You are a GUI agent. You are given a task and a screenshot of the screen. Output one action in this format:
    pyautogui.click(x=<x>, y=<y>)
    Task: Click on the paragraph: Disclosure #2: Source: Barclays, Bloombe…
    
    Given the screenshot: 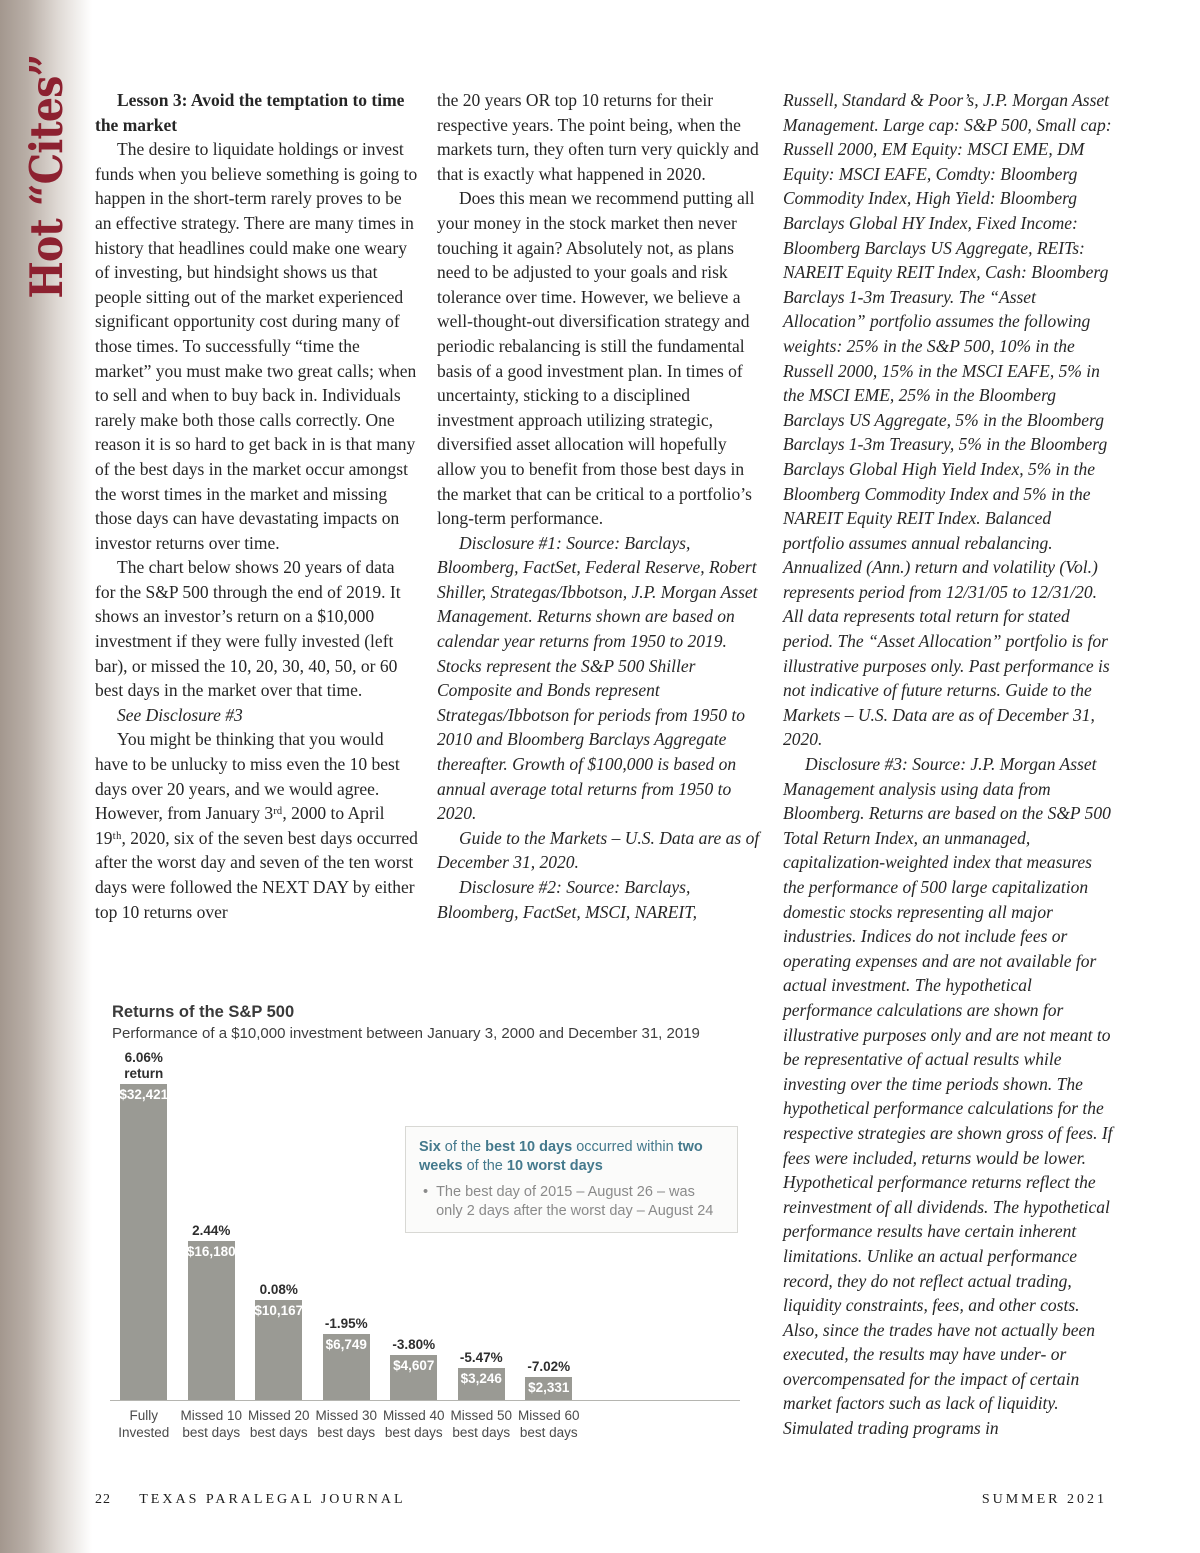 What is the action you would take?
    pyautogui.click(x=567, y=899)
    